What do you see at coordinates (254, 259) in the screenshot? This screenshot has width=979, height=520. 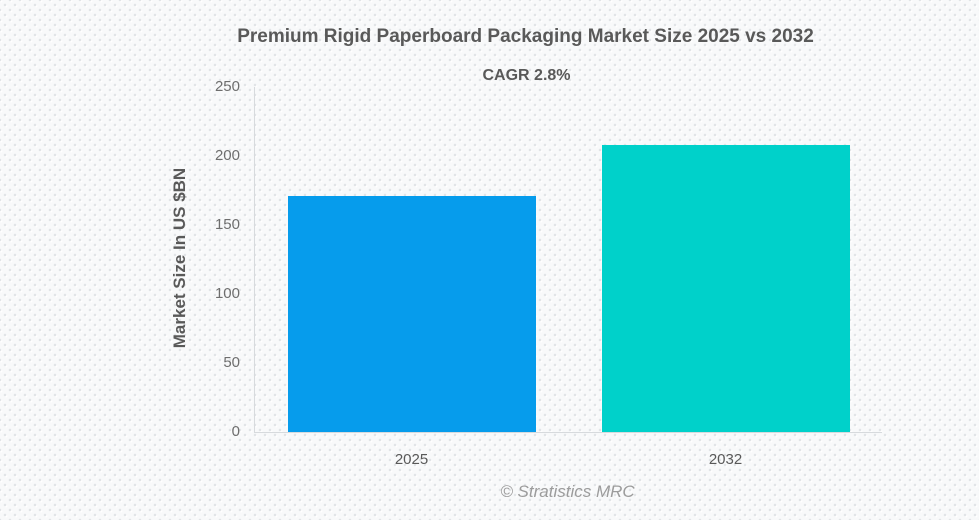 I see `y-axis-line` at bounding box center [254, 259].